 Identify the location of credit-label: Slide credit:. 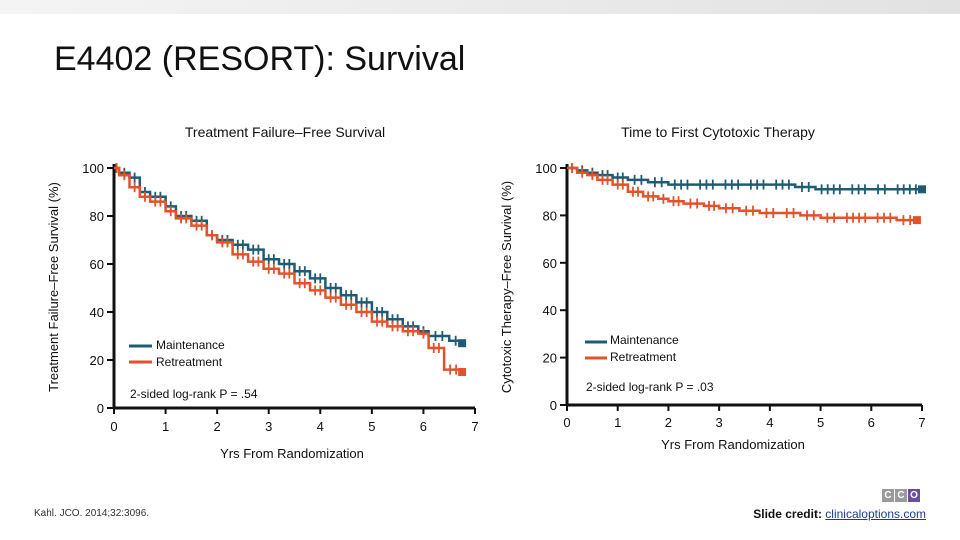
(787, 514).